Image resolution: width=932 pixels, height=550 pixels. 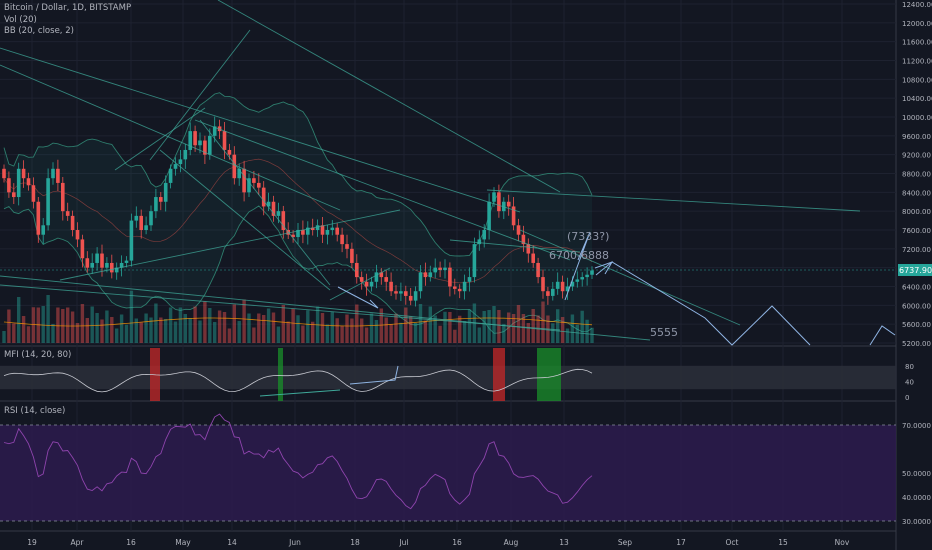 What do you see at coordinates (916, 250) in the screenshot?
I see `price-tick-label: 7200.00` at bounding box center [916, 250].